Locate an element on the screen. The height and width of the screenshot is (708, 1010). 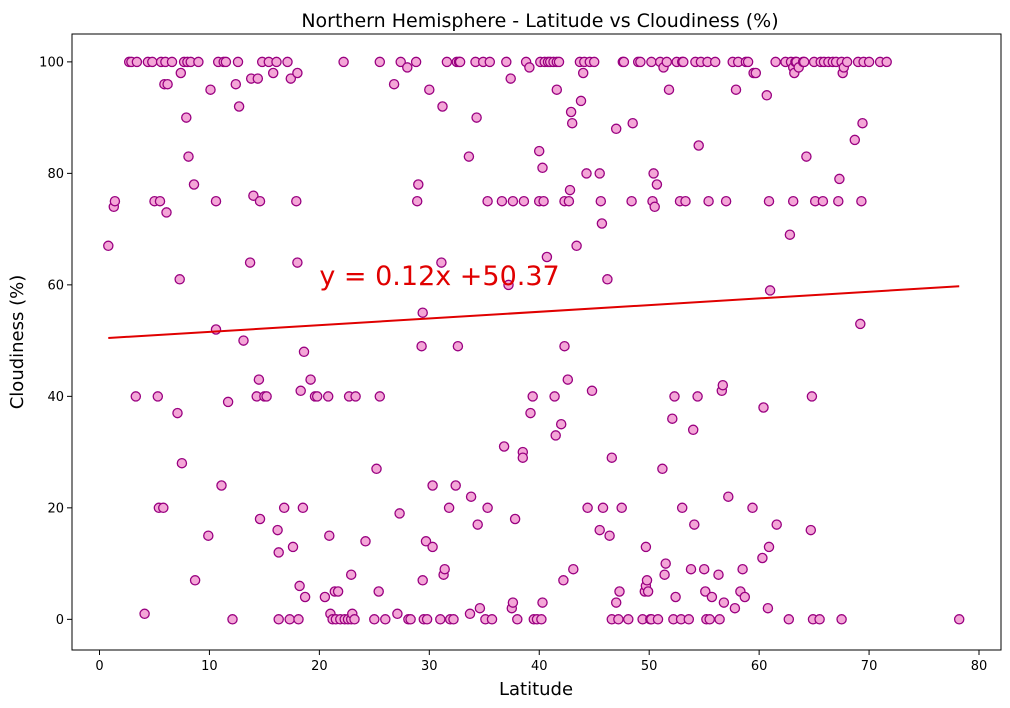
regression-line is located at coordinates (534, 312).